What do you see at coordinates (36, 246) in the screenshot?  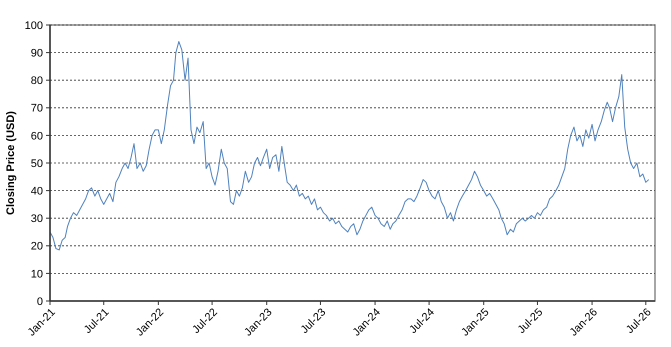 I see `y-tick-label: 20` at bounding box center [36, 246].